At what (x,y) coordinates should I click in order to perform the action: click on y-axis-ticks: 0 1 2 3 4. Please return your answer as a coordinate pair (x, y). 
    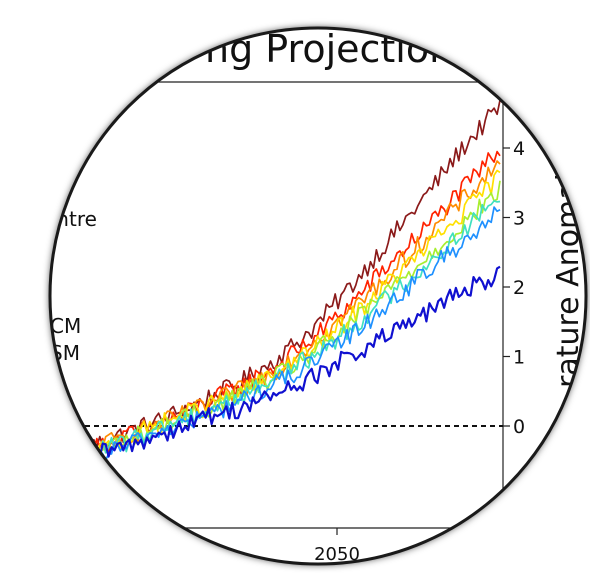
    Looking at the image, I should click on (514, 288).